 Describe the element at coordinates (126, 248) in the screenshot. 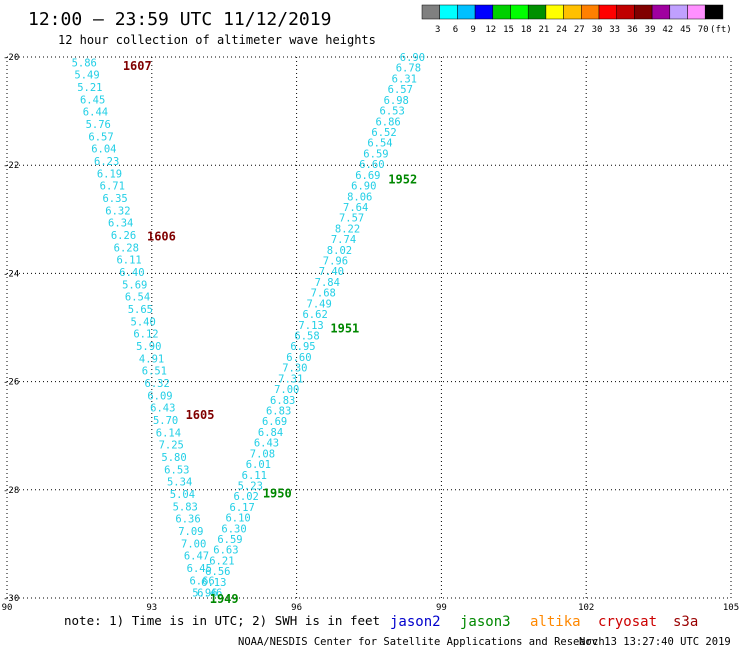

I see `swh-value: 6.28` at that location.